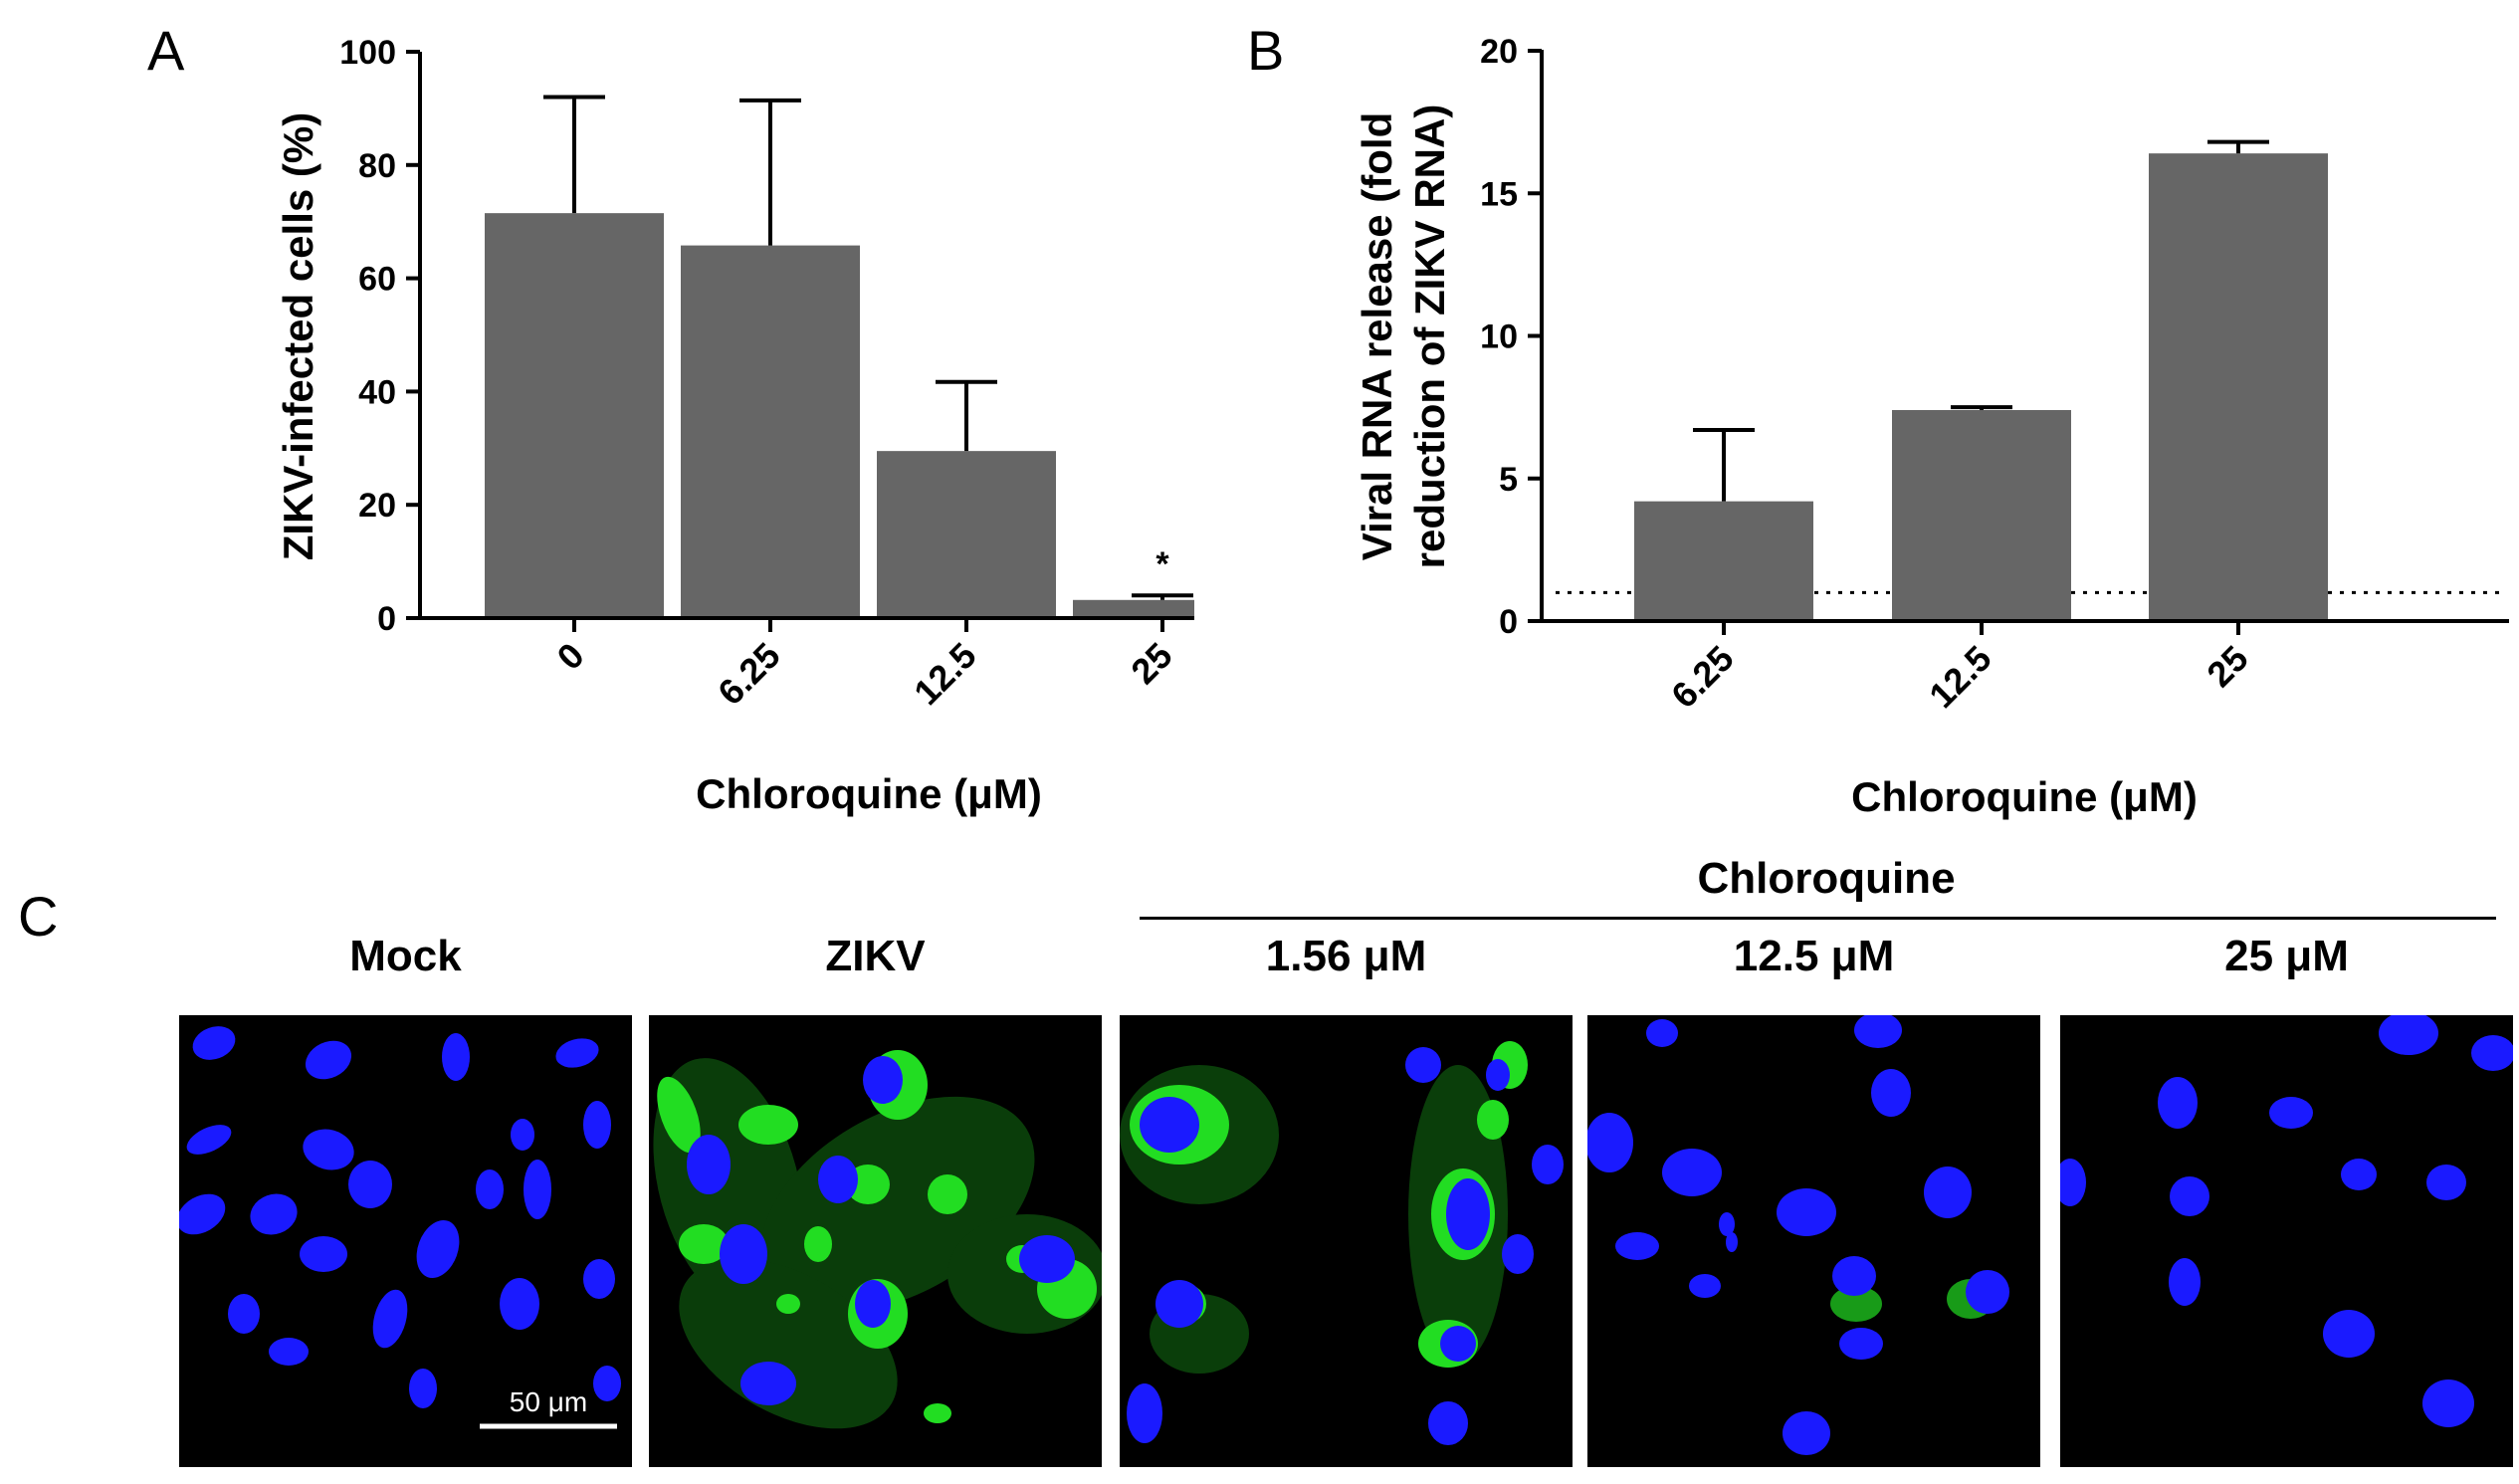  Describe the element at coordinates (405, 956) in the screenshot. I see `micrograph-label-mock: Mock` at that location.